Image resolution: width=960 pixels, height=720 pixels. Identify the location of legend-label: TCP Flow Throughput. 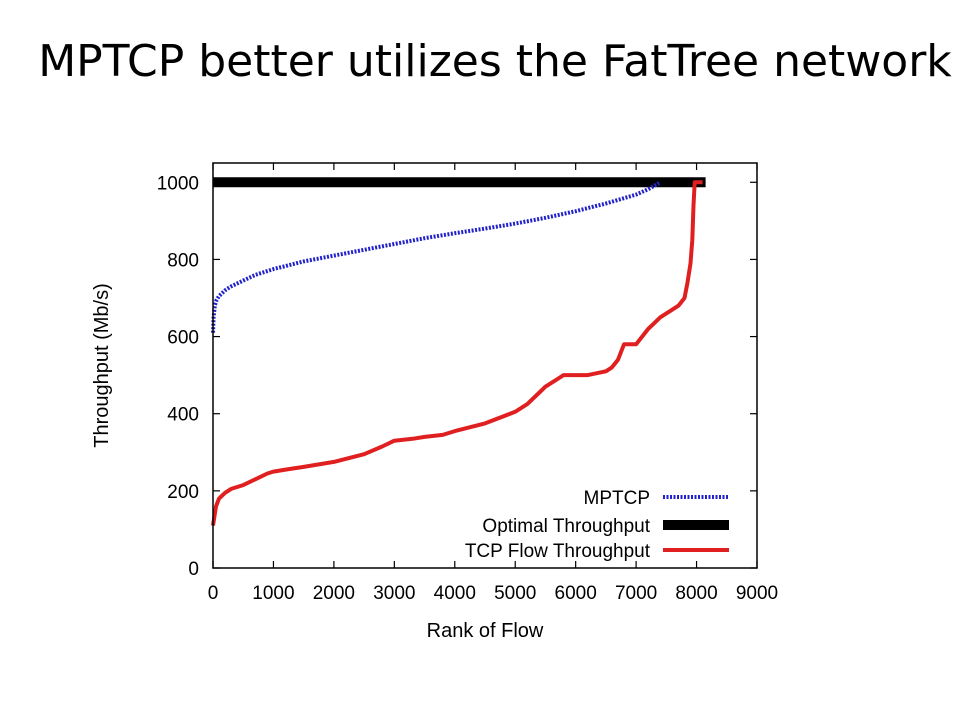
(558, 551).